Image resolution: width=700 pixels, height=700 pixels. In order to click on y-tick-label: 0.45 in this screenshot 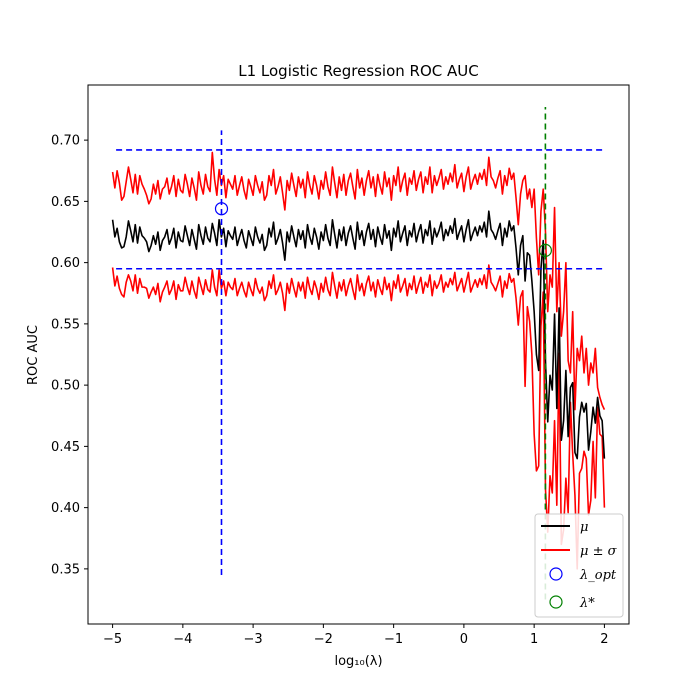, I will do `click(65, 447)`.